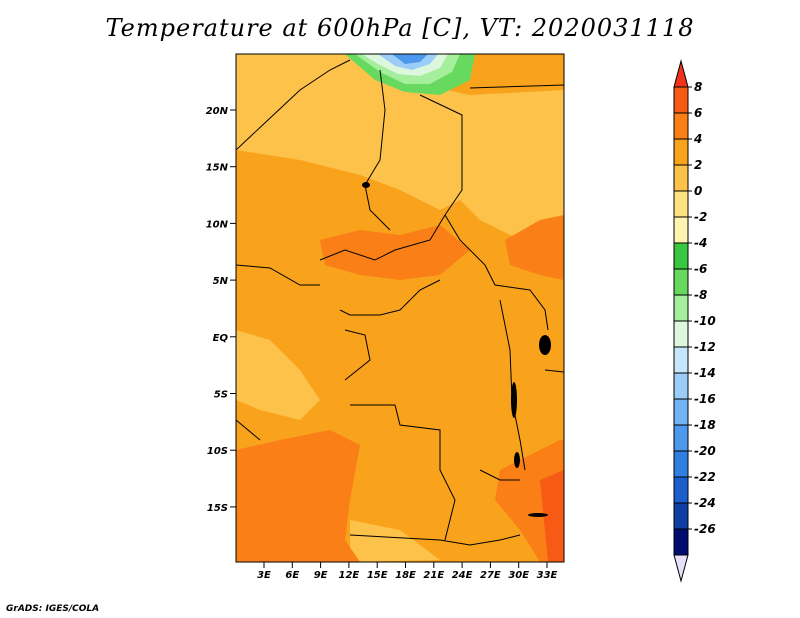 This screenshot has width=800, height=618. I want to click on lat-tick-label: 10S, so click(217, 451).